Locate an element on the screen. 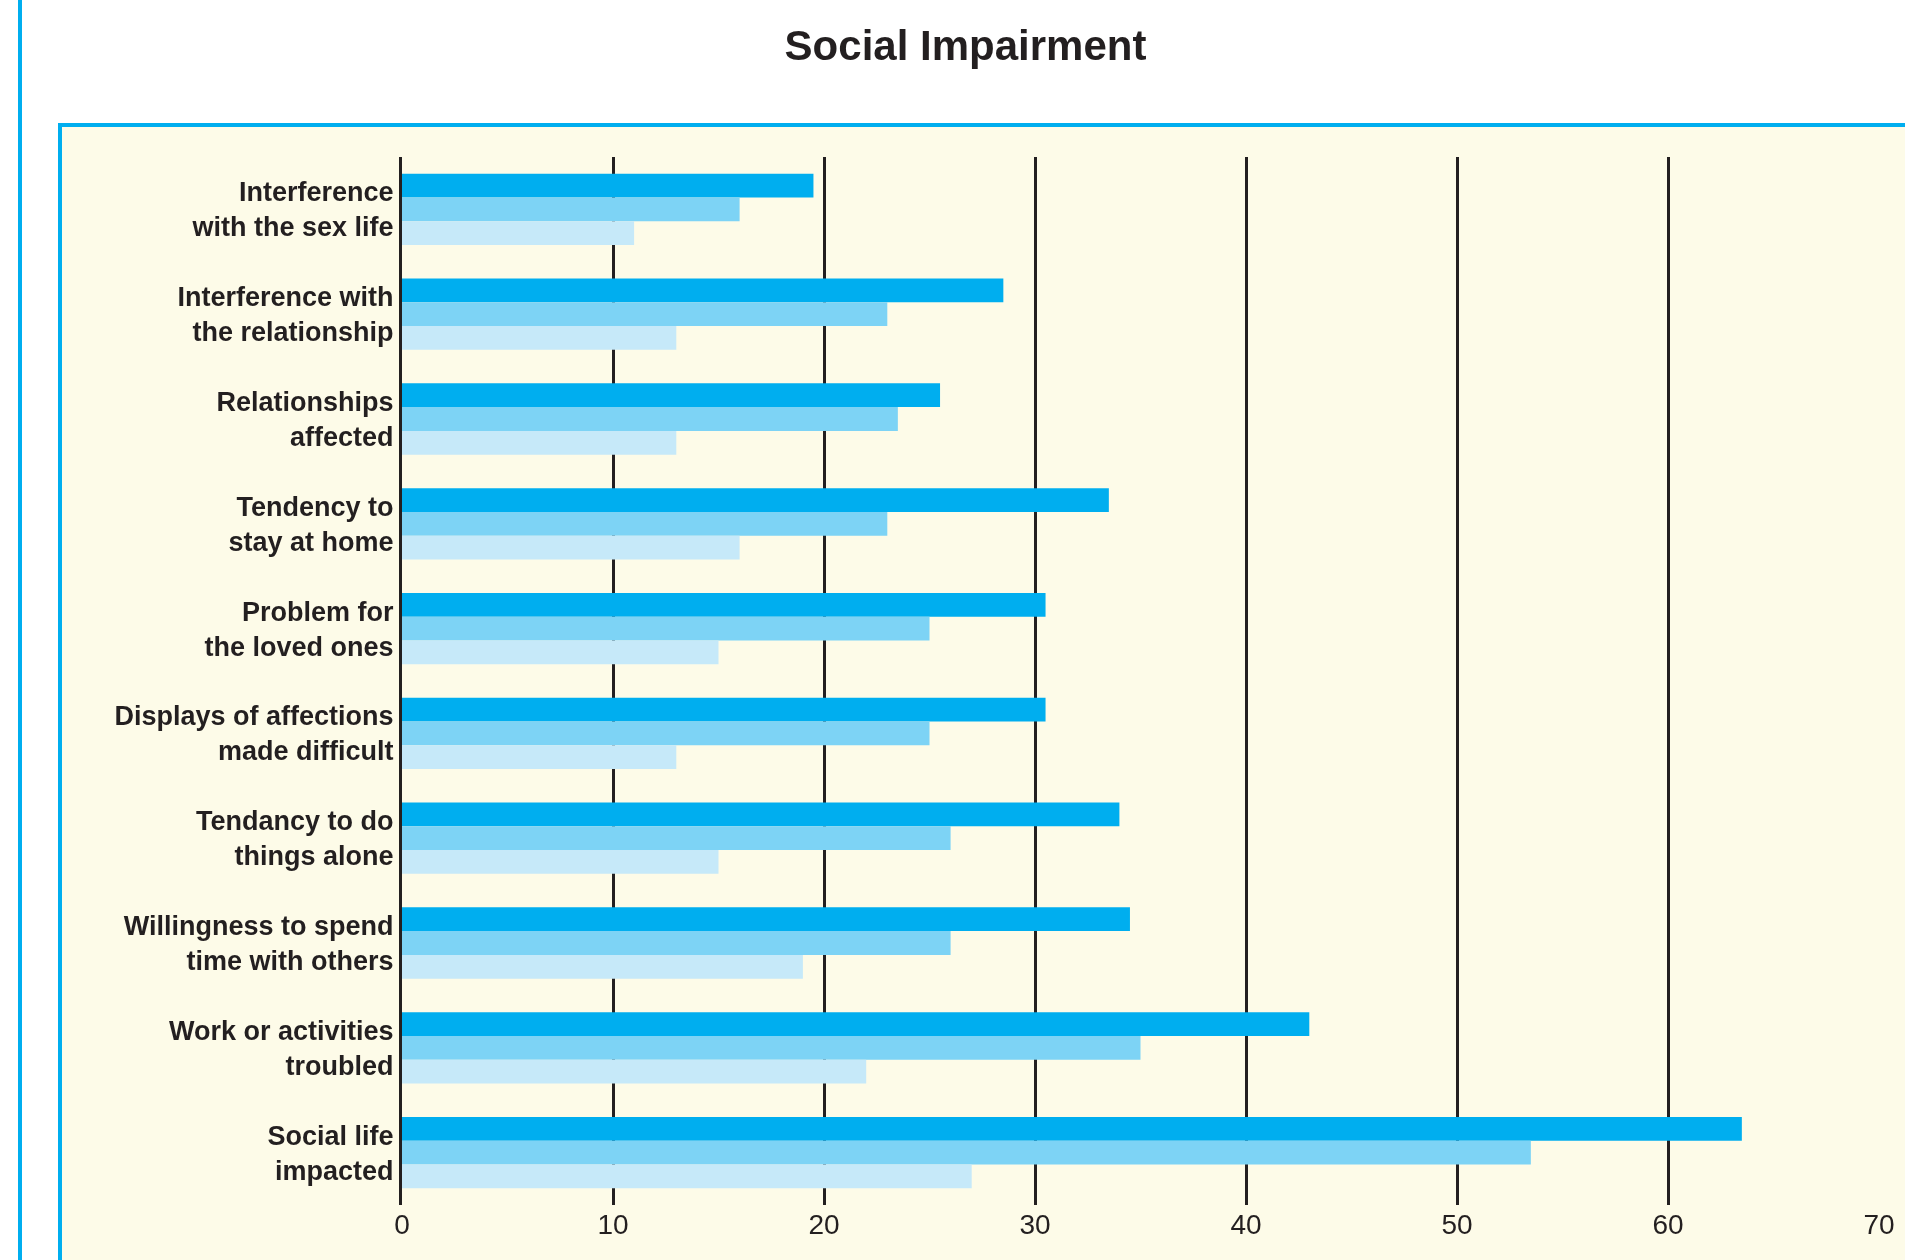  x-tick-label: 0 is located at coordinates (402, 1224).